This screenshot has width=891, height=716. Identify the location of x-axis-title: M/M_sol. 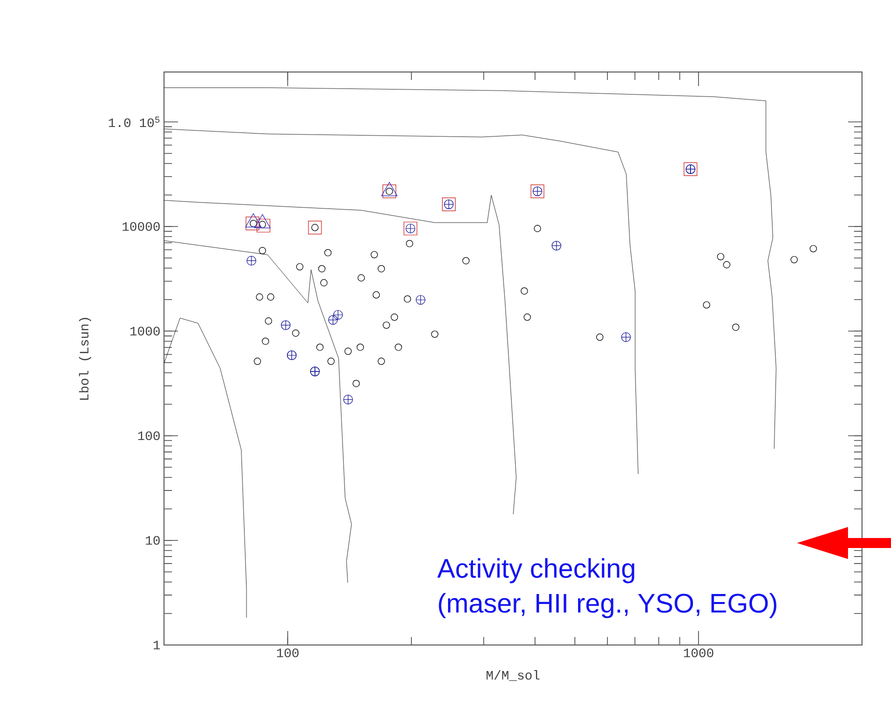
(513, 675).